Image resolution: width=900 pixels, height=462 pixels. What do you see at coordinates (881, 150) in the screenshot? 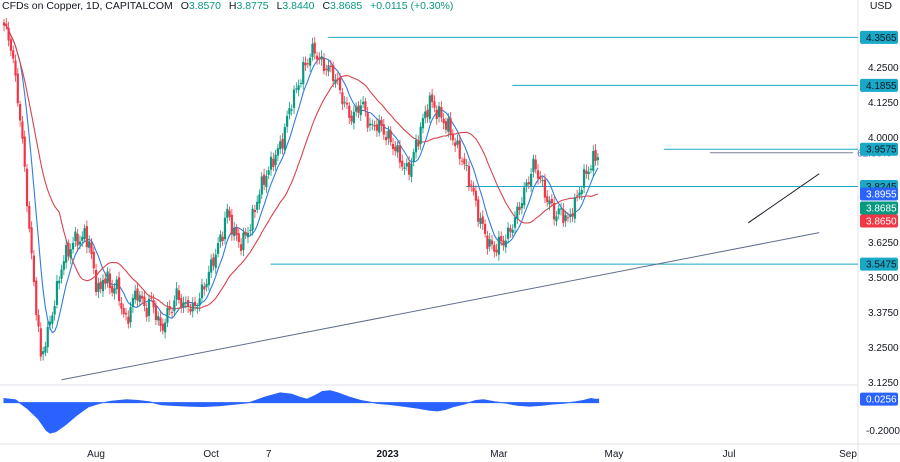
I see `level-price-tag-label: 3.9575` at bounding box center [881, 150].